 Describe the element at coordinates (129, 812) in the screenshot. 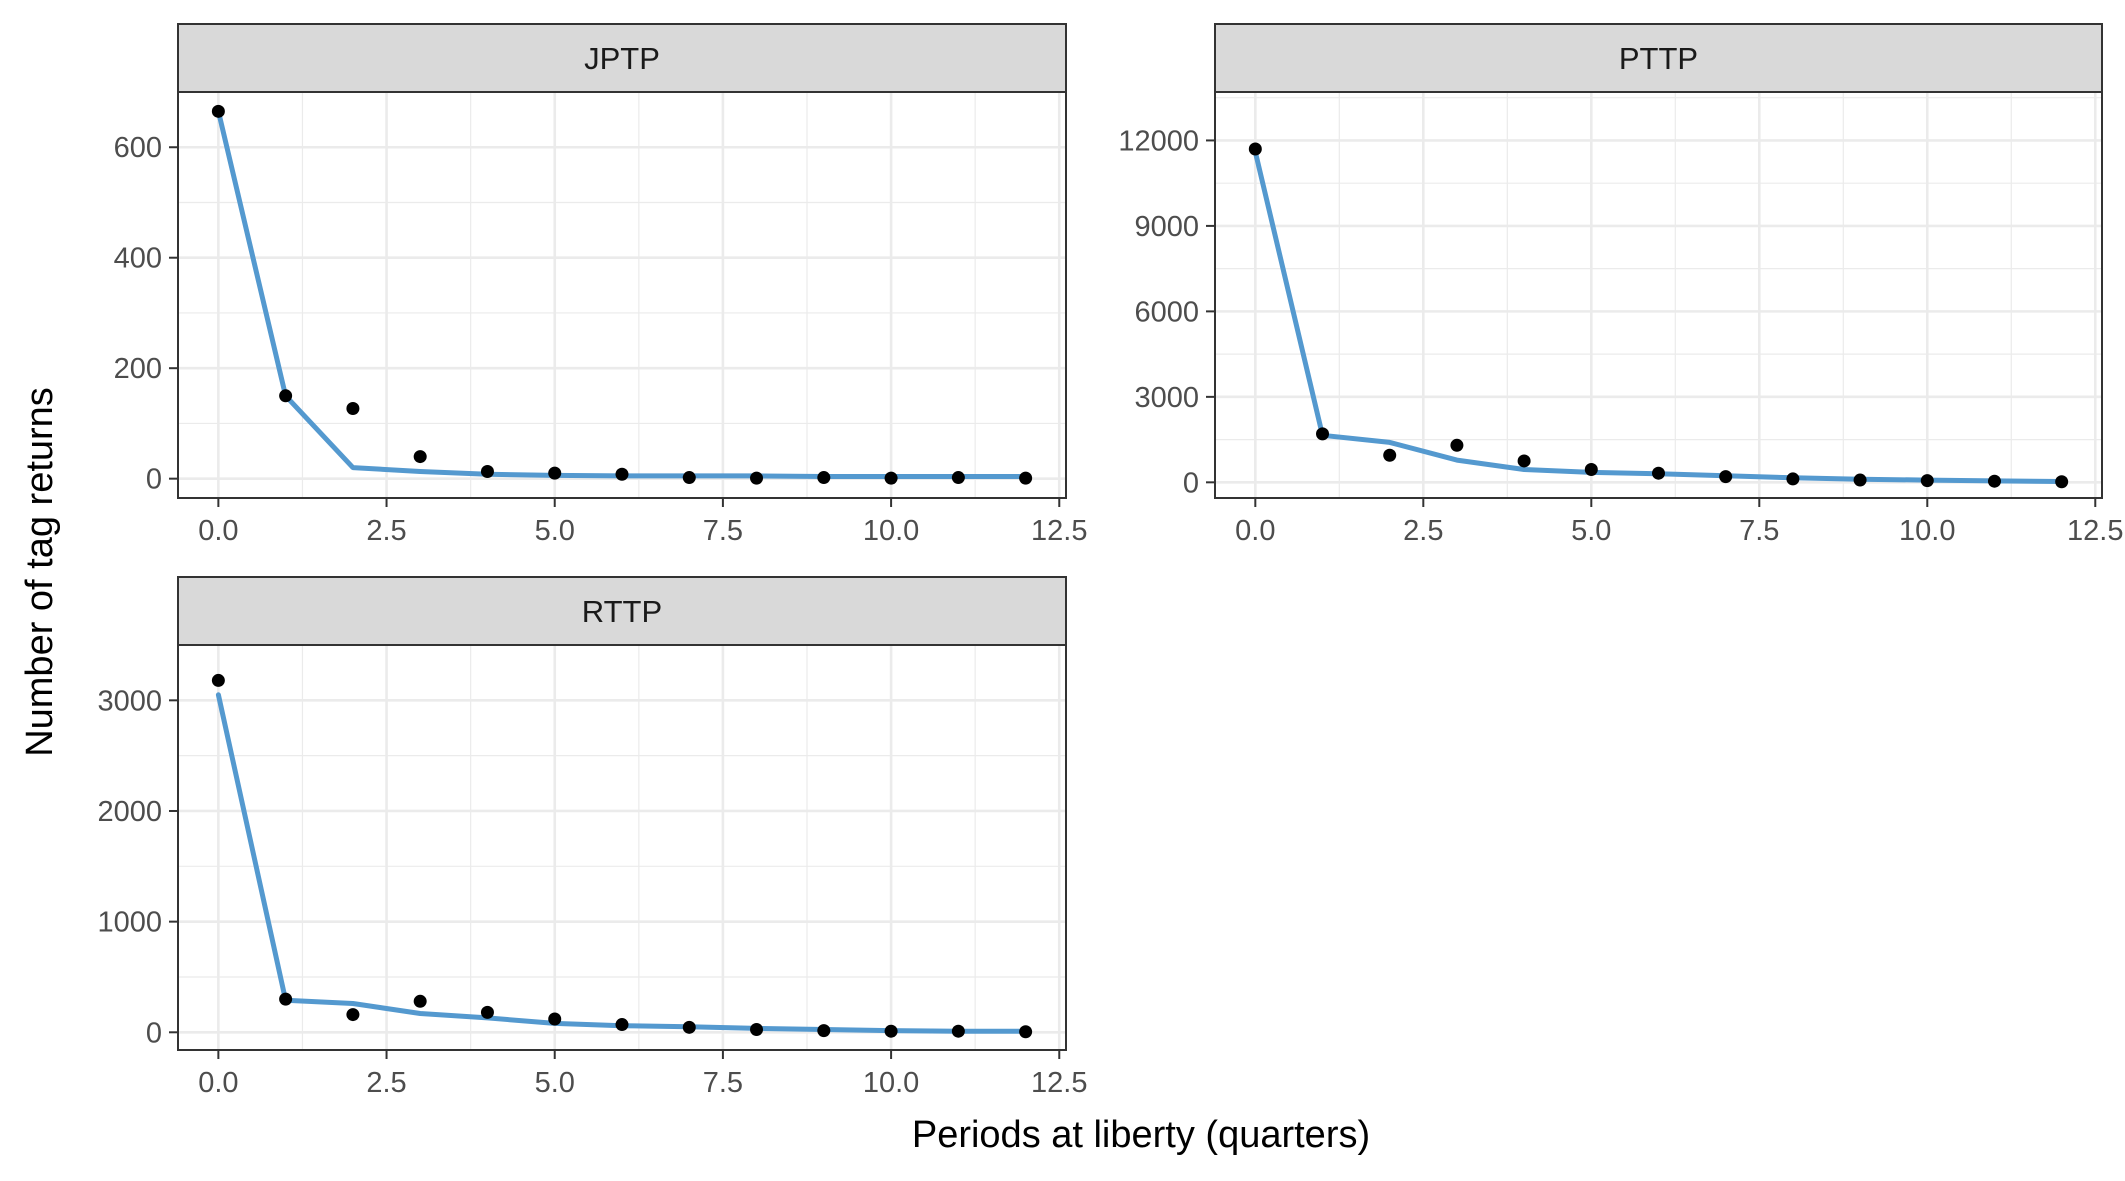

I see `y-tick-label: 2000` at that location.